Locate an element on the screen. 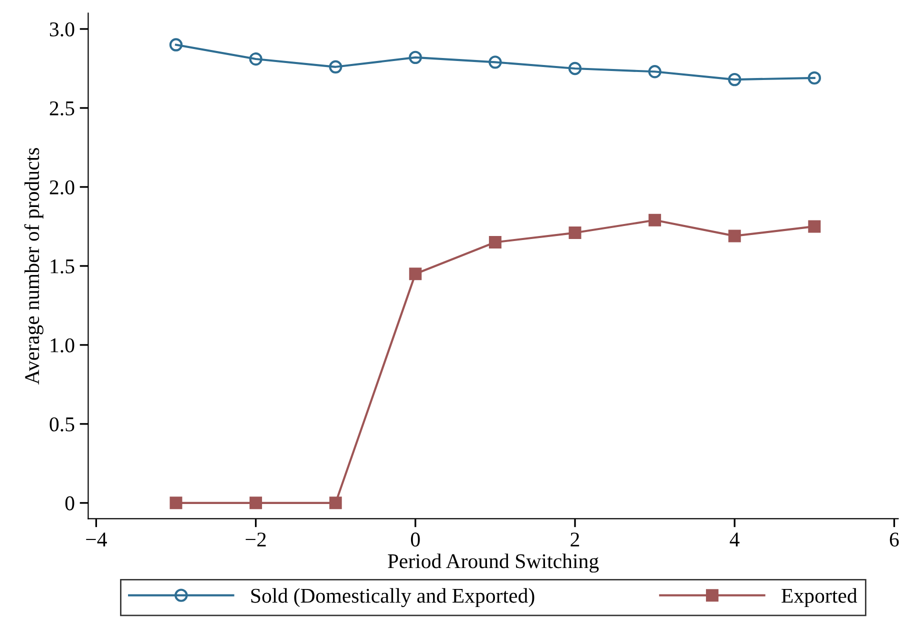  y-tick-label: 0 is located at coordinates (69, 503).